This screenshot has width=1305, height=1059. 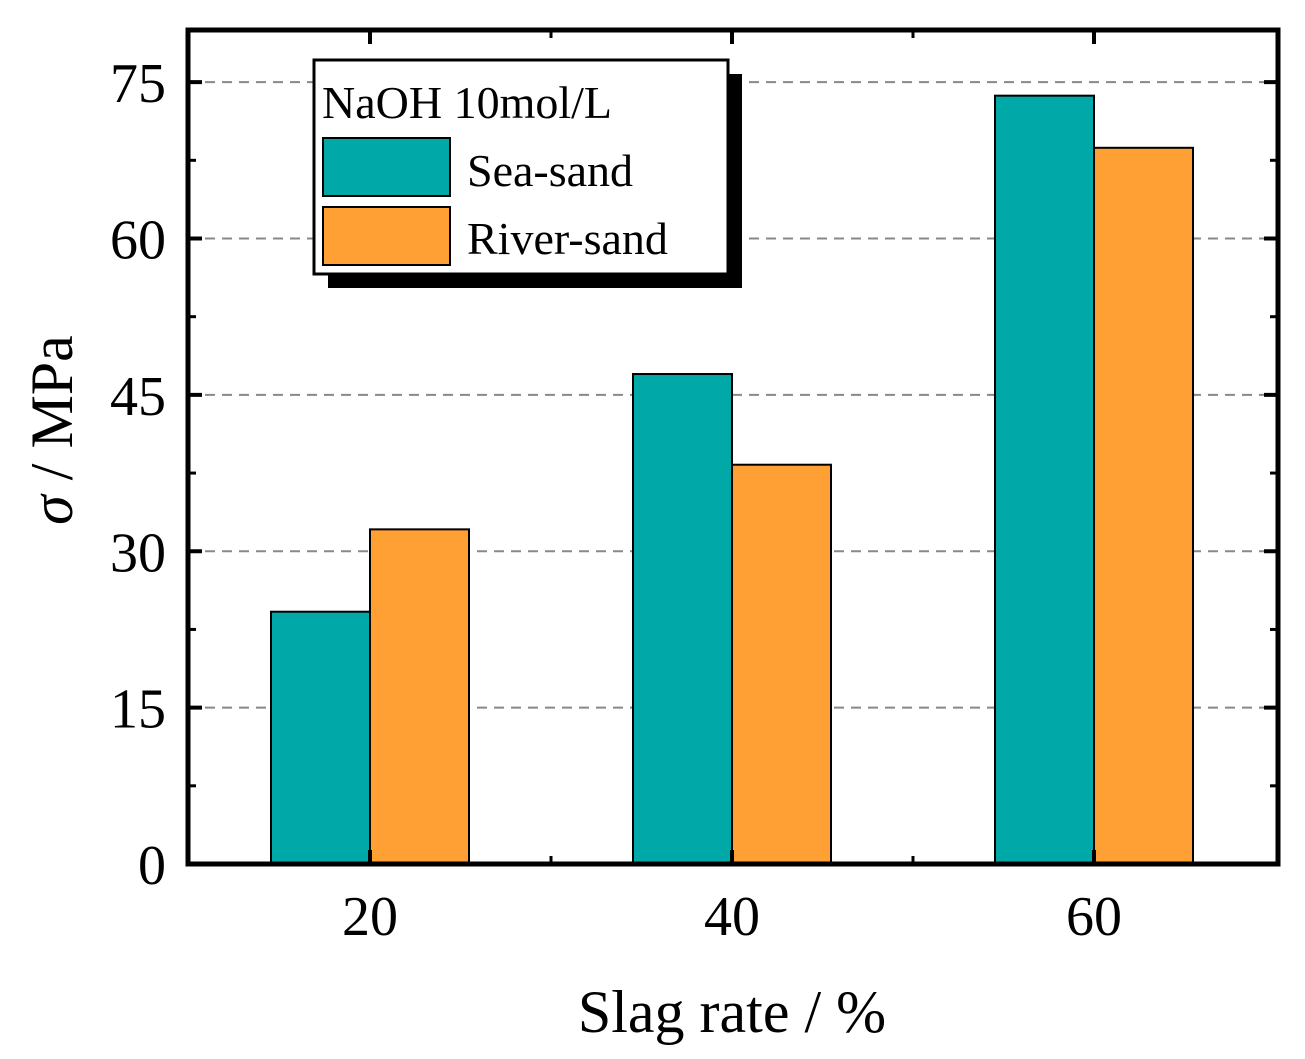 What do you see at coordinates (567, 238) in the screenshot?
I see `legend-label-river-sand: River-sand` at bounding box center [567, 238].